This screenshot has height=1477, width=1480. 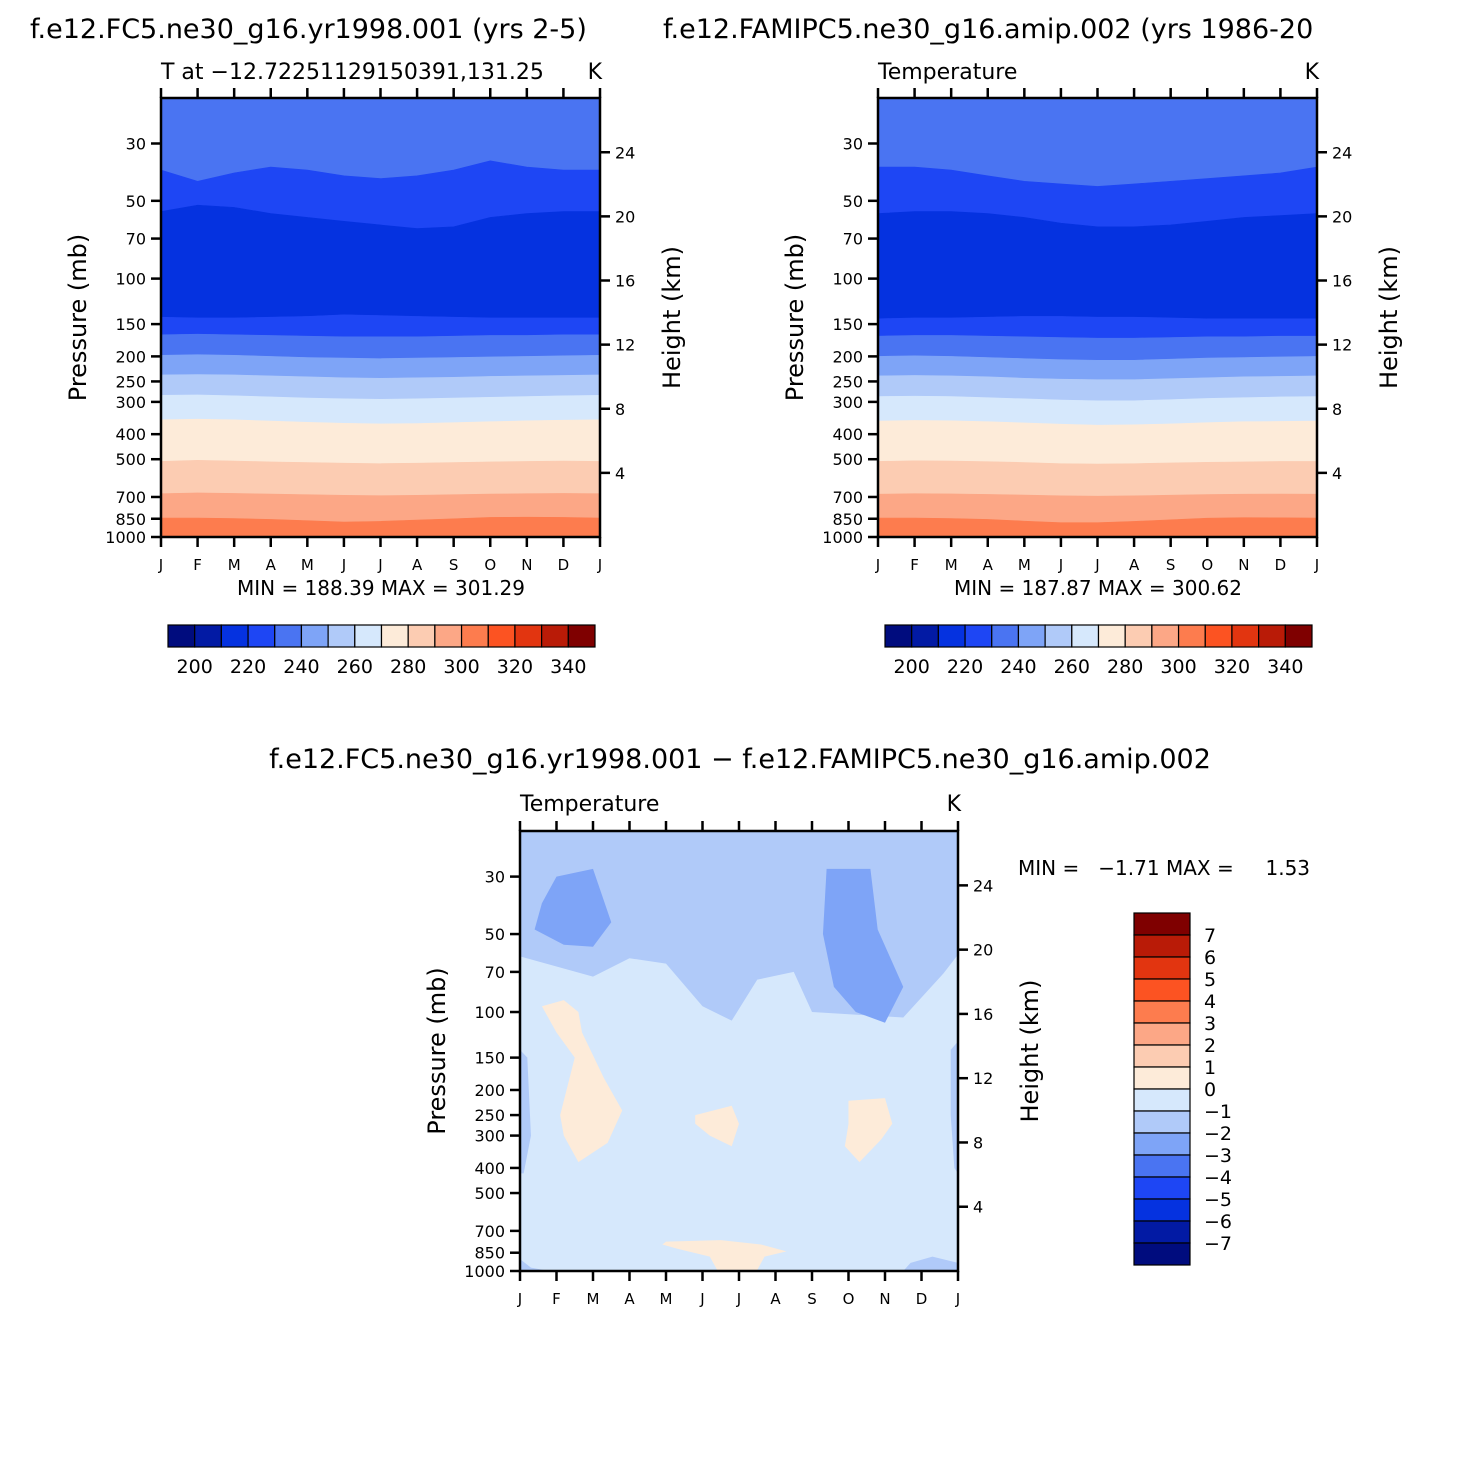 What do you see at coordinates (947, 72) in the screenshot?
I see `panel-subtitle-left: Temperature` at bounding box center [947, 72].